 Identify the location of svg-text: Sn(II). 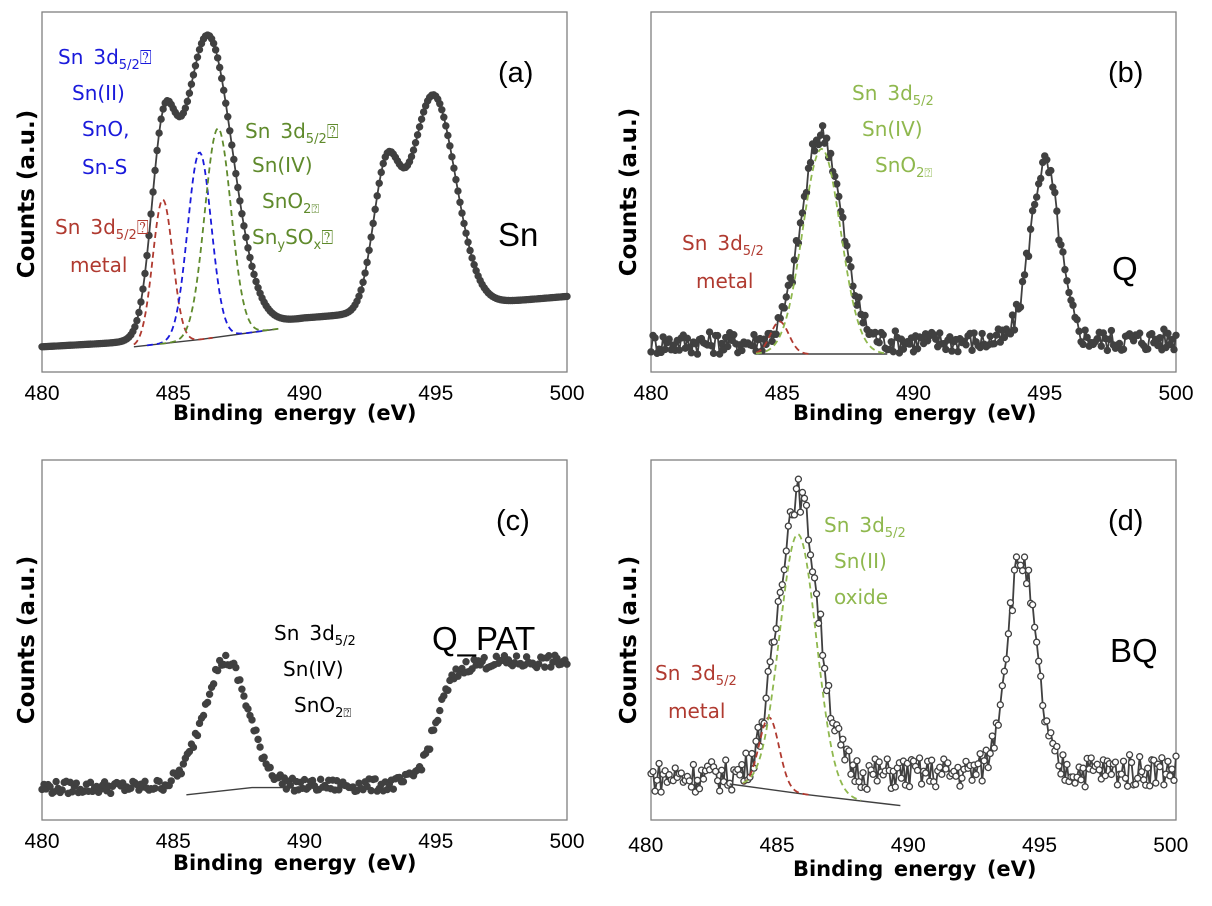
(865, 561).